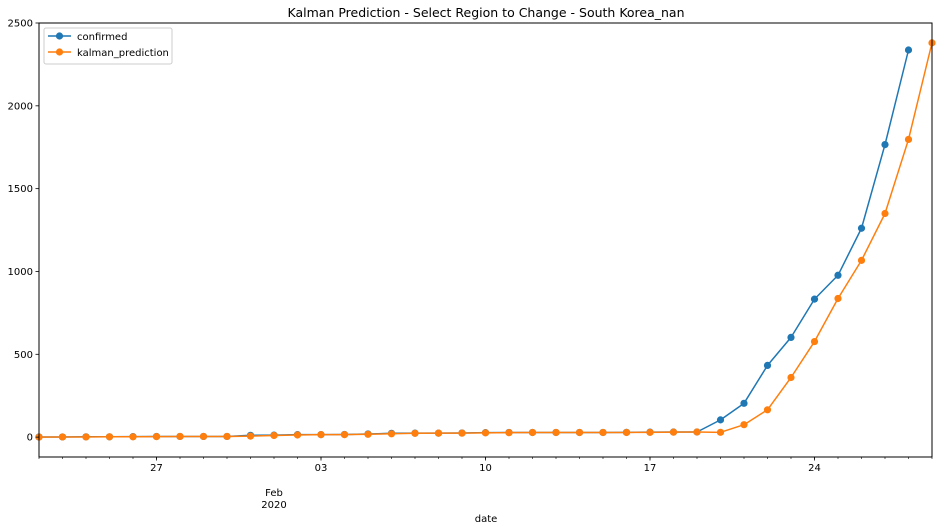 The image size is (939, 531). What do you see at coordinates (814, 468) in the screenshot?
I see `x-tick-label: 24` at bounding box center [814, 468].